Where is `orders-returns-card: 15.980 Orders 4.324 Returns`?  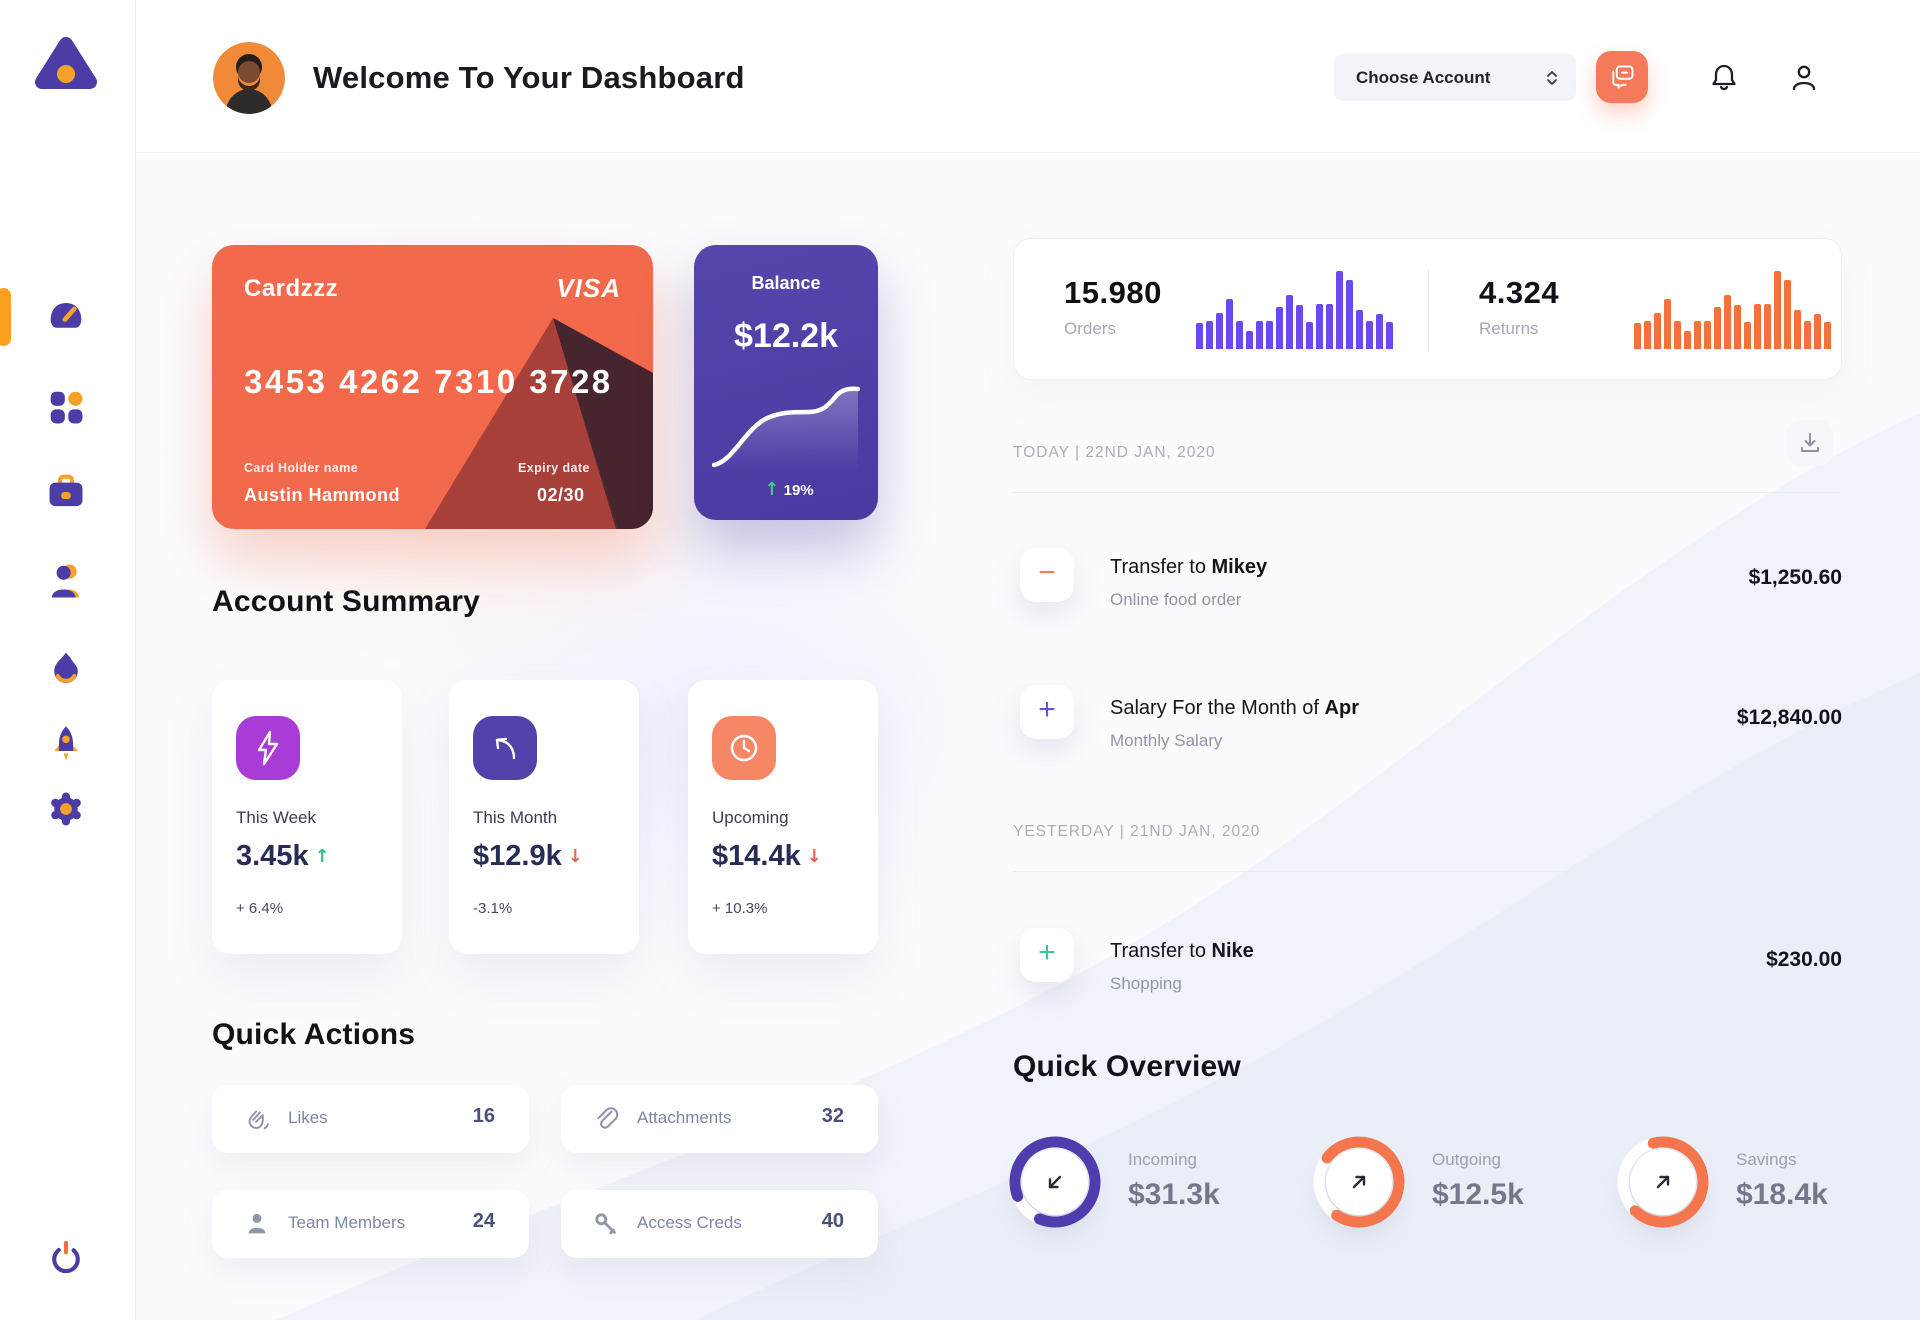 orders-returns-card: 15.980 Orders 4.324 Returns is located at coordinates (1427, 309).